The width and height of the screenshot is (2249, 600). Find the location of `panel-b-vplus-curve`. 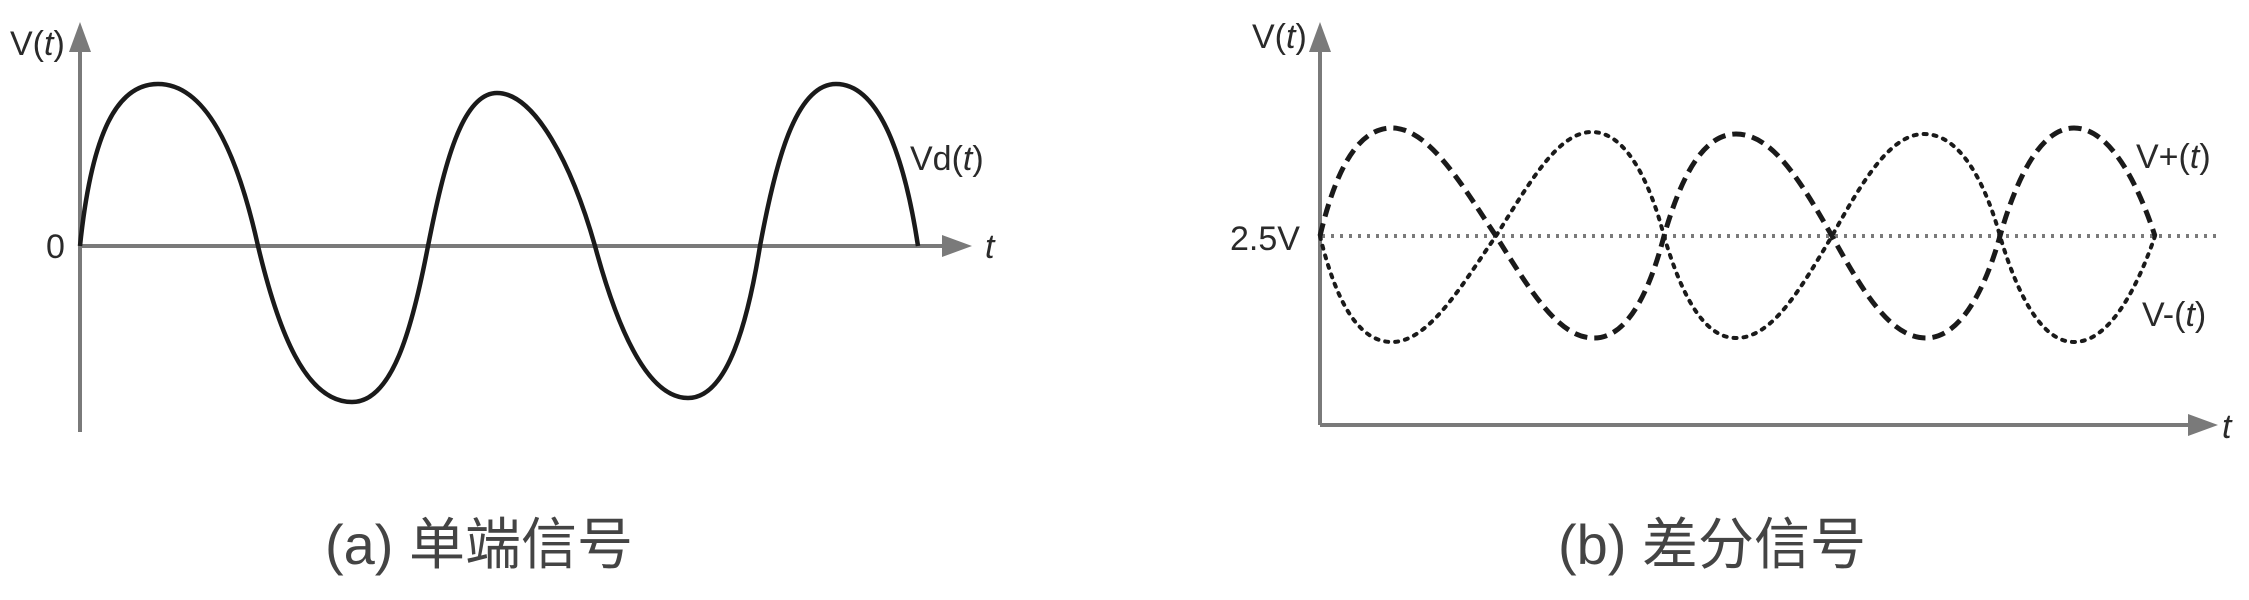

panel-b-vplus-curve is located at coordinates (1737, 233).